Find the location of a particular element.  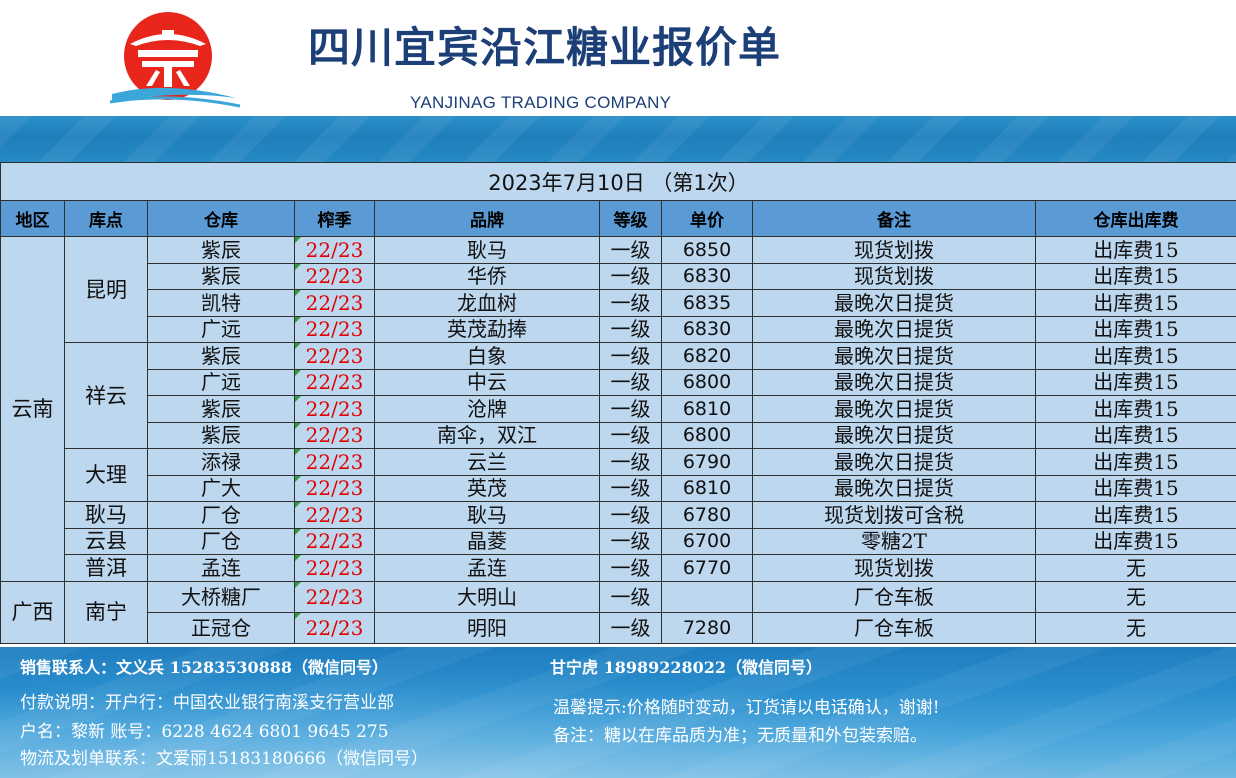

brand-cell: 耿马 is located at coordinates (487, 250).